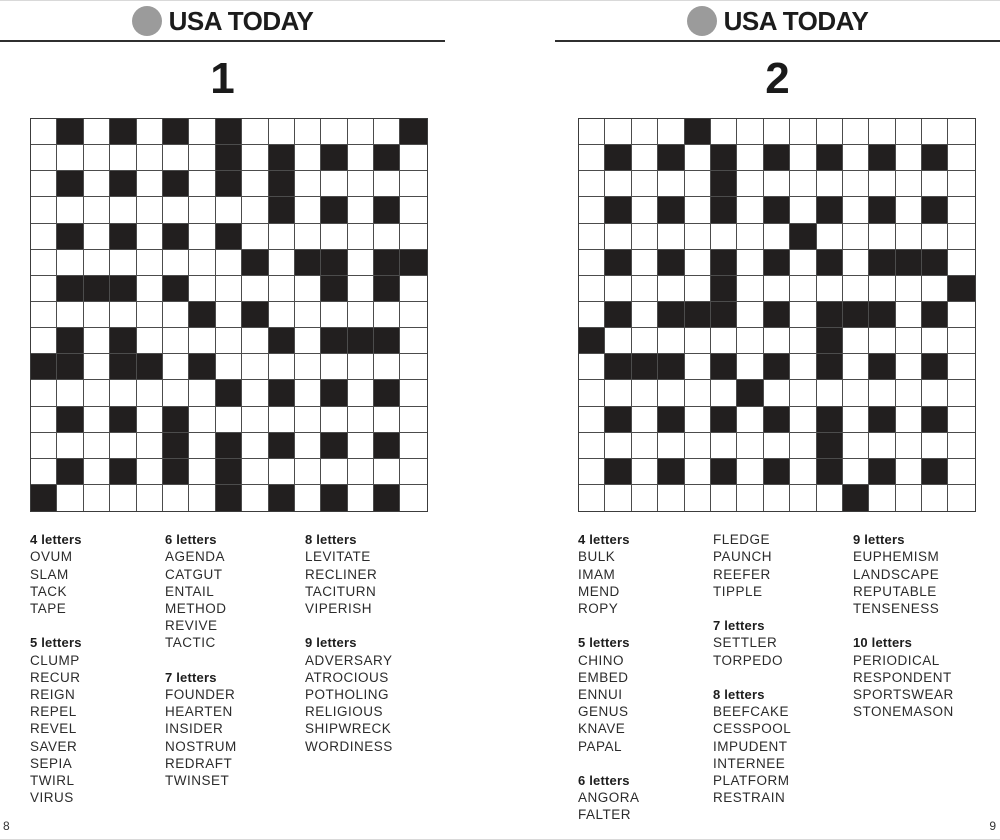 The image size is (1000, 840). I want to click on word: HEARTEN, so click(199, 712).